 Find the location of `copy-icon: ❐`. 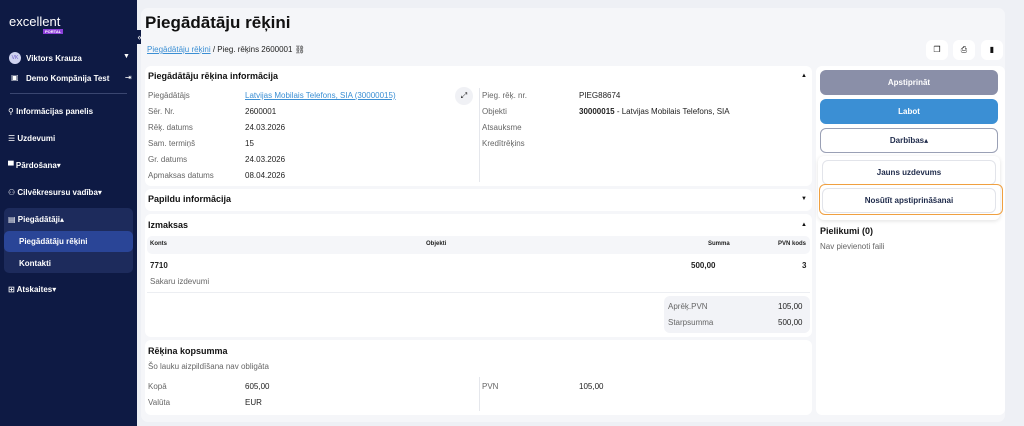

copy-icon: ❐ is located at coordinates (937, 49).